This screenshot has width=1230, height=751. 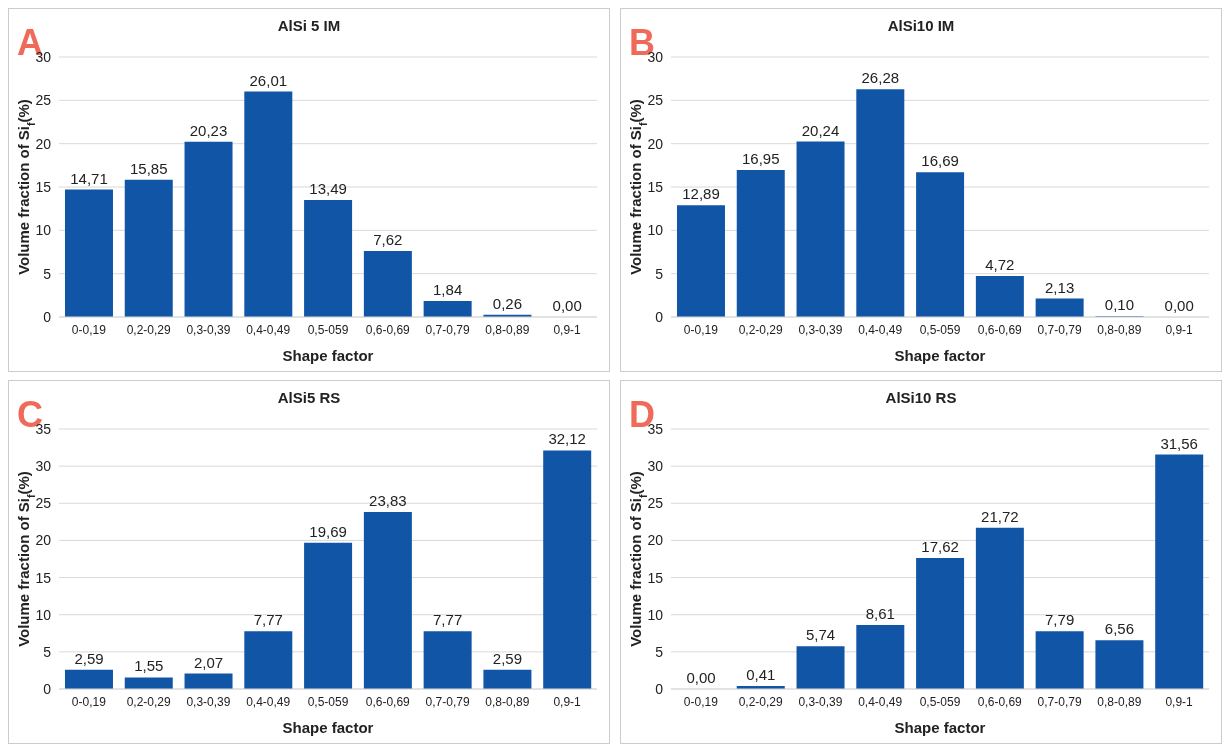 What do you see at coordinates (309, 25) in the screenshot?
I see `chart-title: AlSi 5 IM` at bounding box center [309, 25].